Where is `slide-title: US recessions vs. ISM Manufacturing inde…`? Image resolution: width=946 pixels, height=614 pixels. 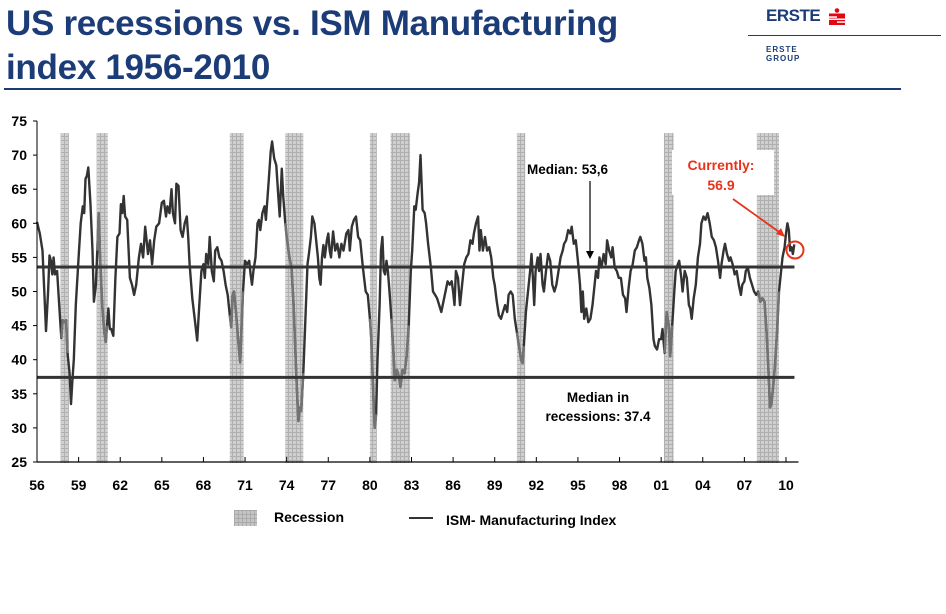 slide-title: US recessions vs. ISM Manufacturing inde… is located at coordinates (312, 46).